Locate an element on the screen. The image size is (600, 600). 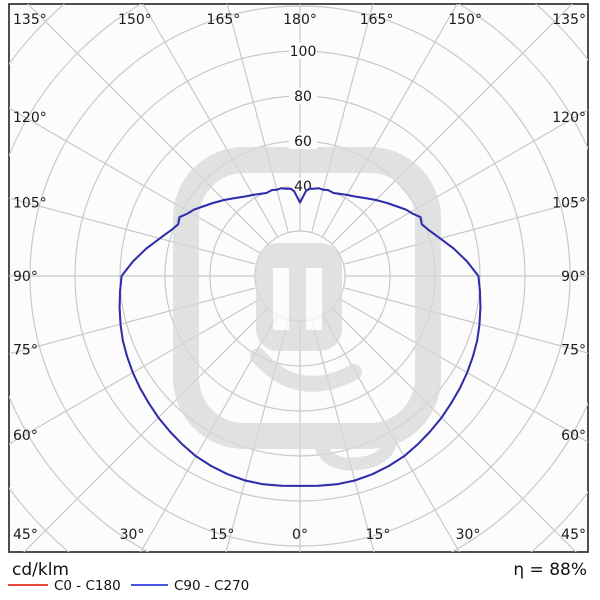
angle-label: 0° is located at coordinates (300, 535).